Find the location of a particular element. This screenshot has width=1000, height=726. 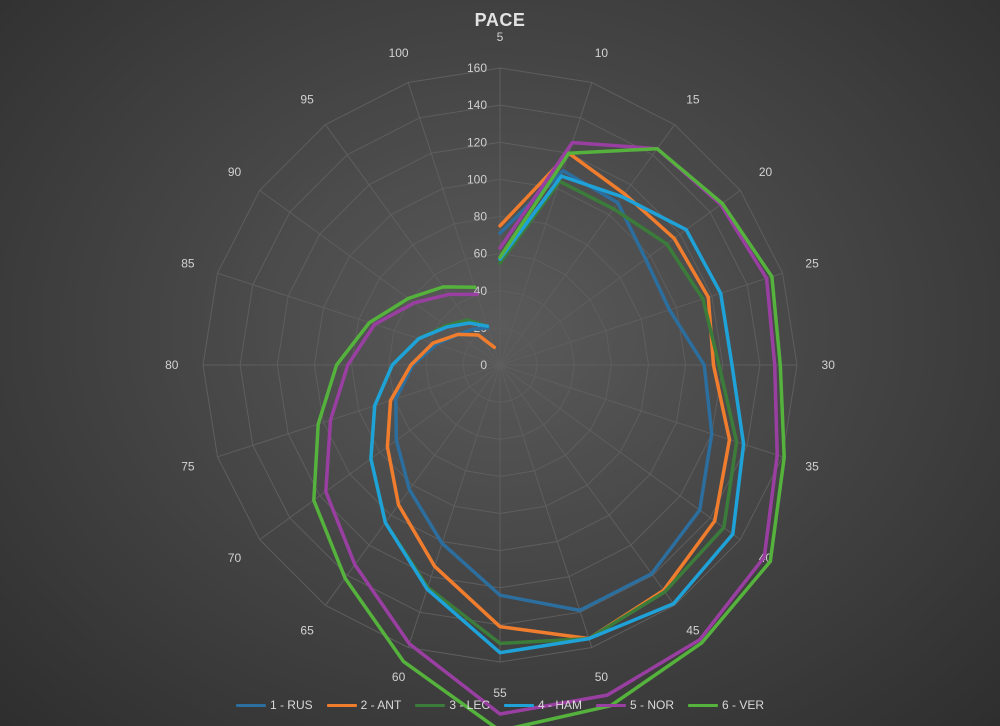

category-label: 75 is located at coordinates (188, 466).